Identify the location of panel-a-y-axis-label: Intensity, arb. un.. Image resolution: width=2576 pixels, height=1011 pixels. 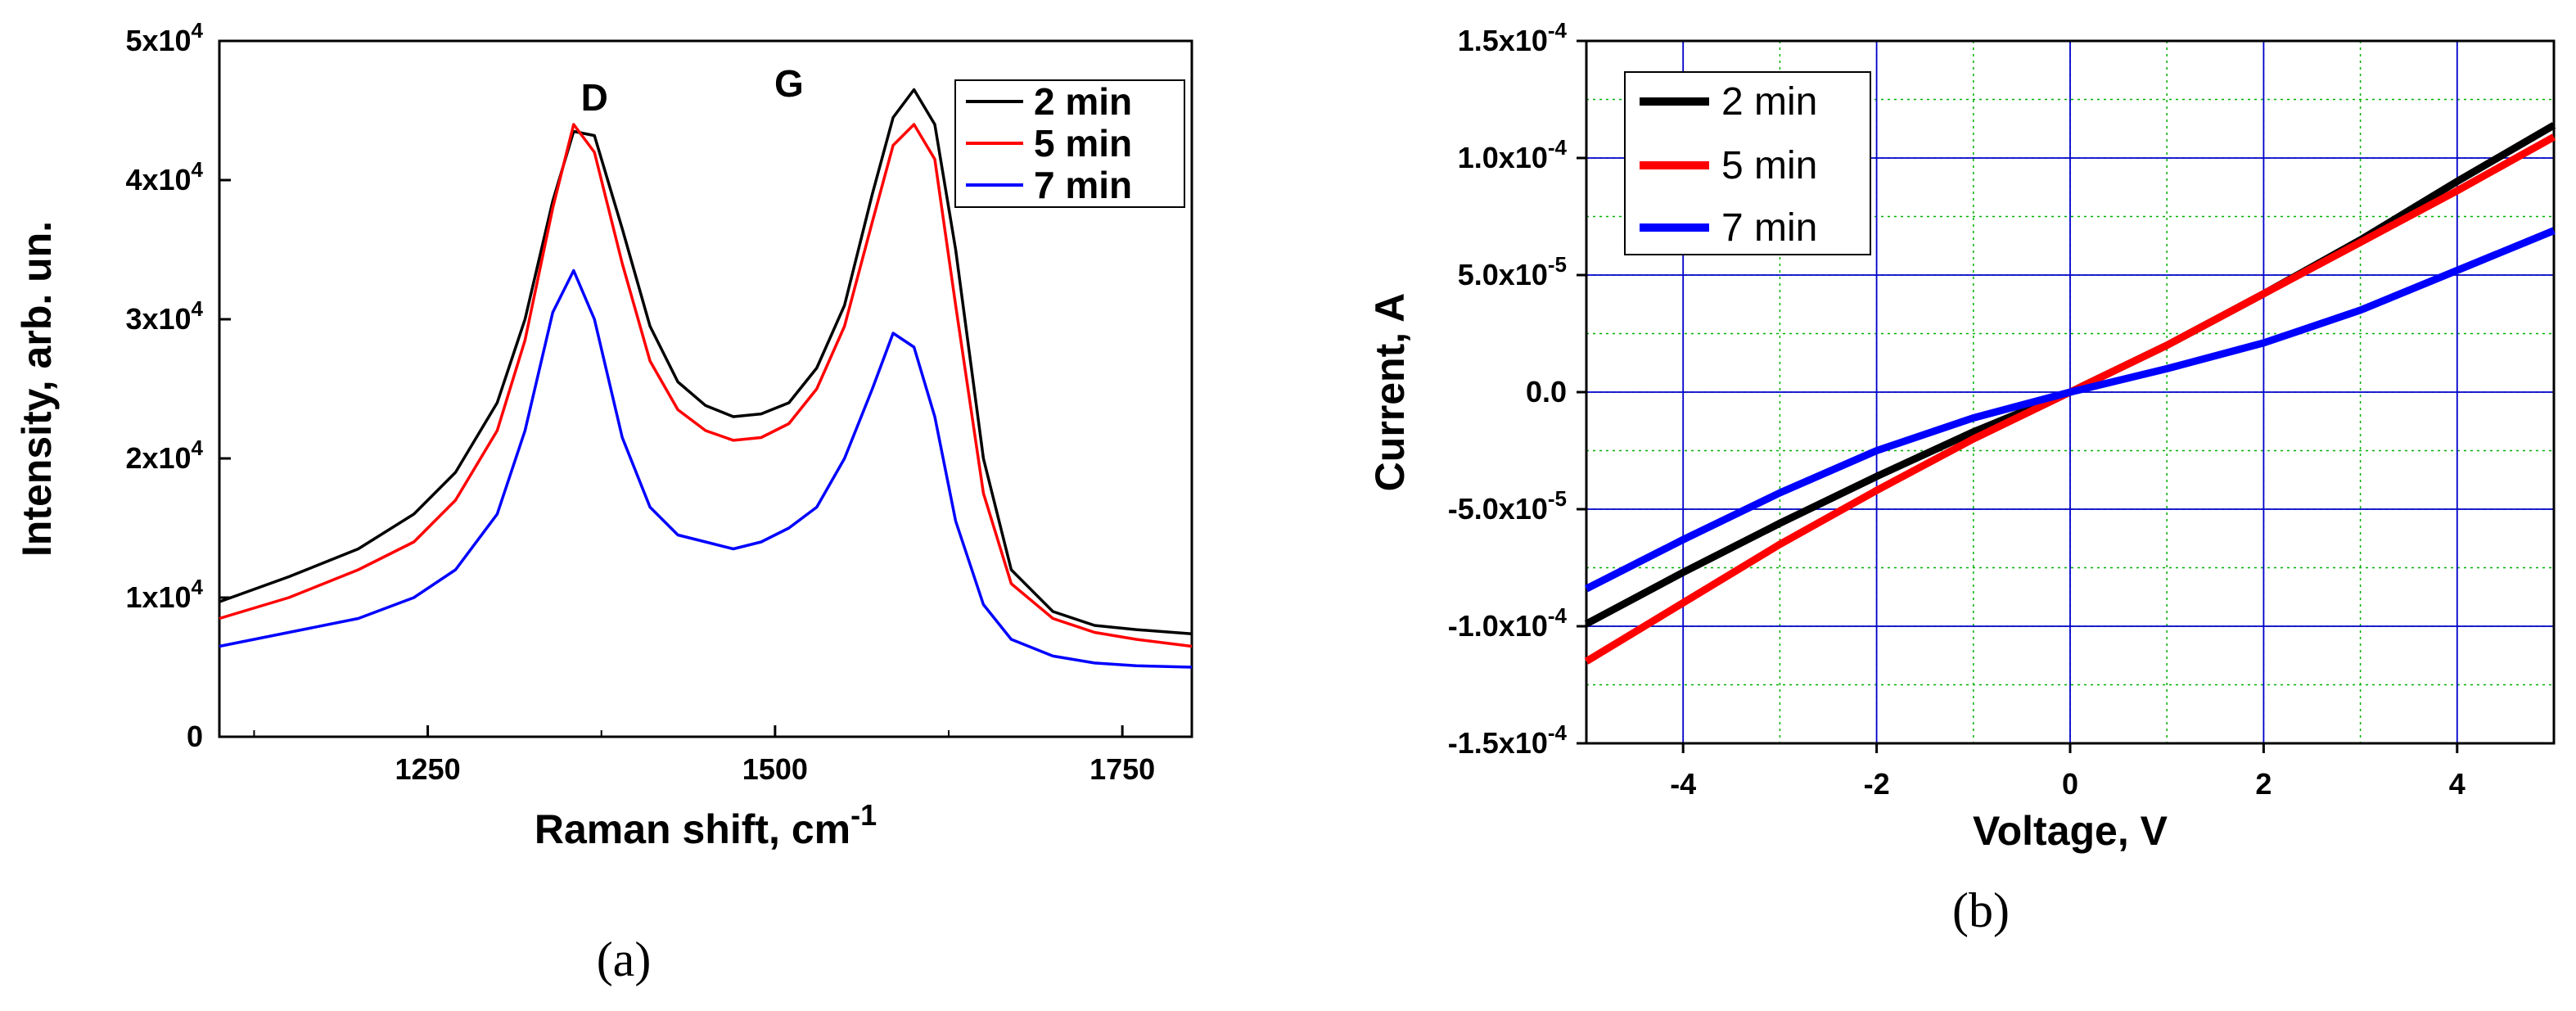
(37, 389).